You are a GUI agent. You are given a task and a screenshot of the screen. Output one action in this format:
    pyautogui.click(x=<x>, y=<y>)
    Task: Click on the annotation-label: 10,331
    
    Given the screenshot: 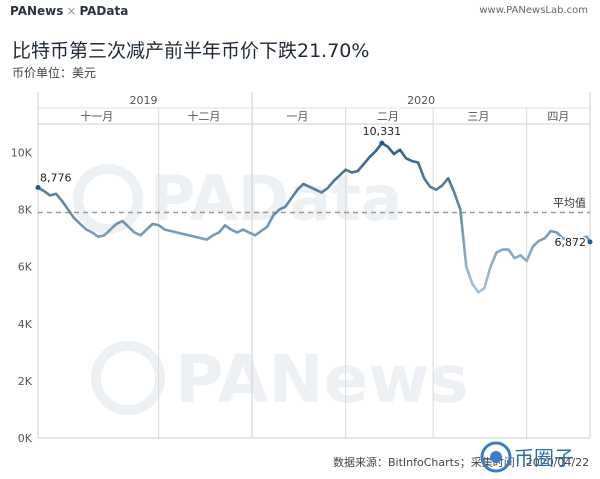 What is the action you would take?
    pyautogui.click(x=382, y=131)
    